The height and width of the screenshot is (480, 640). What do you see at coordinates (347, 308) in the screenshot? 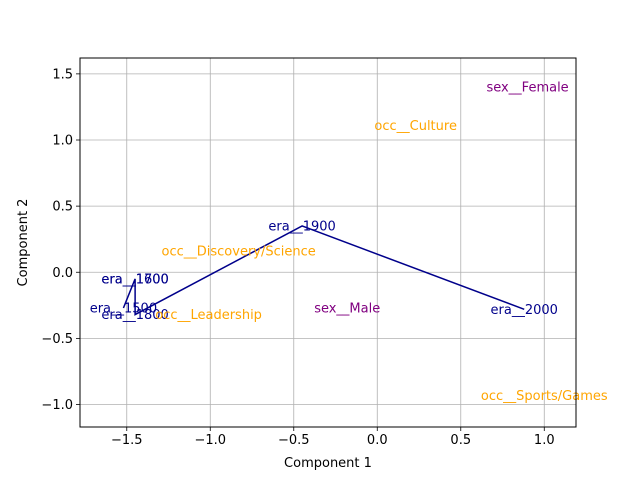
I see `point-label-sex-male: sex__Male` at bounding box center [347, 308].